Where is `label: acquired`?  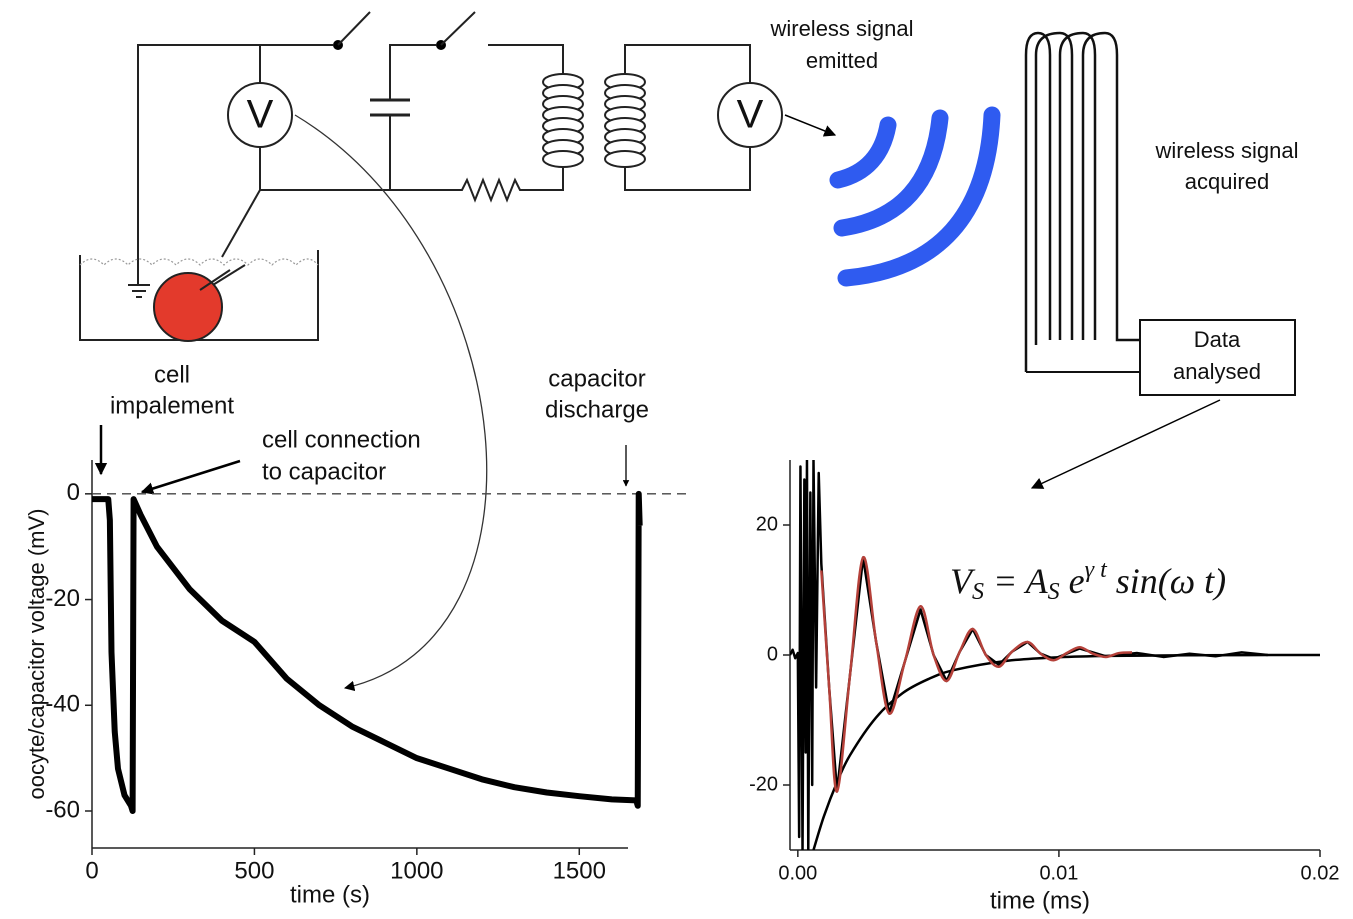
label: acquired is located at coordinates (1227, 181).